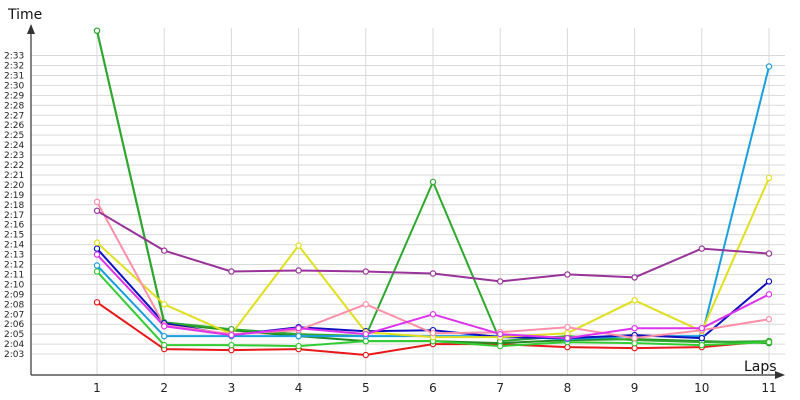 This screenshot has width=800, height=400. What do you see at coordinates (14, 136) in the screenshot?
I see `y-tick-label: 2:25` at bounding box center [14, 136].